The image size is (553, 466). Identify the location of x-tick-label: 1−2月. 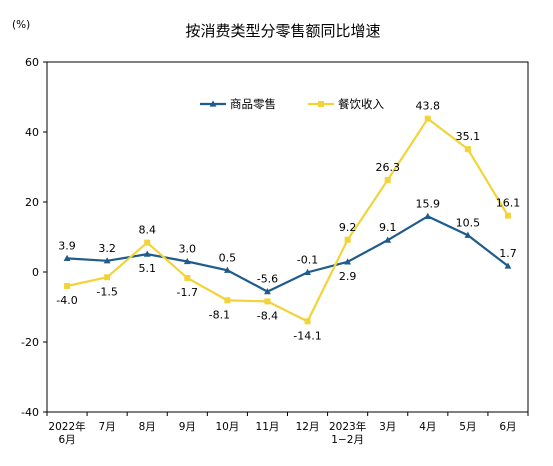
(347, 440).